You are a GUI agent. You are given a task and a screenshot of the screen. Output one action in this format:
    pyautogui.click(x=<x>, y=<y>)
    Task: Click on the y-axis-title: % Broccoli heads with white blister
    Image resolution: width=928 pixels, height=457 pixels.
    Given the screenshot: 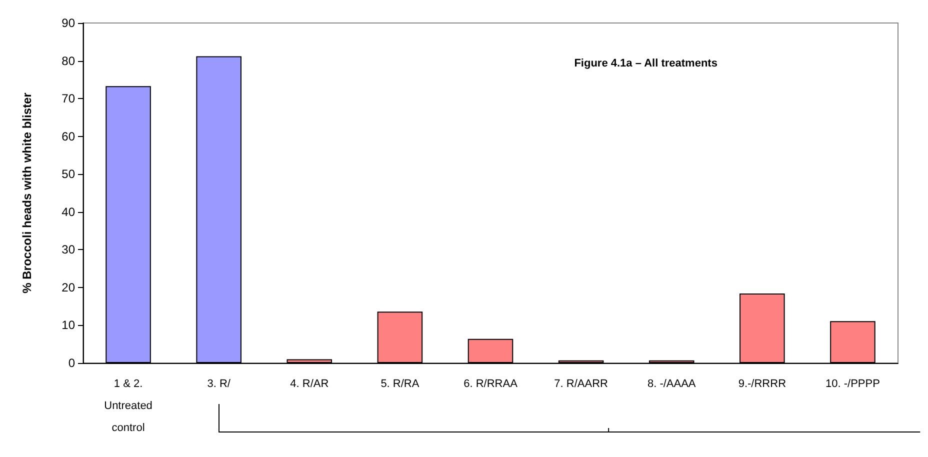 What is the action you would take?
    pyautogui.click(x=27, y=193)
    